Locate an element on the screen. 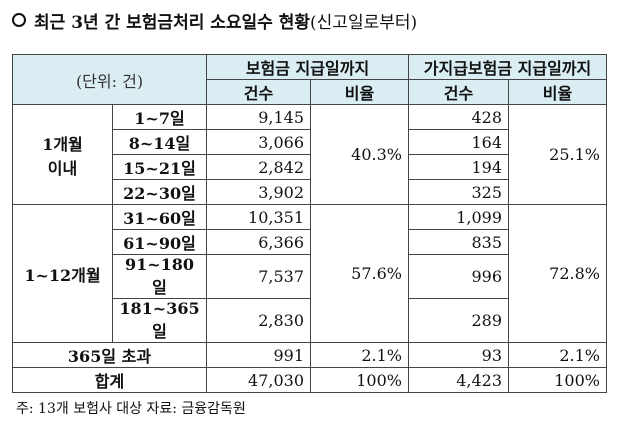  header-row-1: (단위: 건) 보험금 지급일까지 가지급보험금 지급일까지 is located at coordinates (309, 79).